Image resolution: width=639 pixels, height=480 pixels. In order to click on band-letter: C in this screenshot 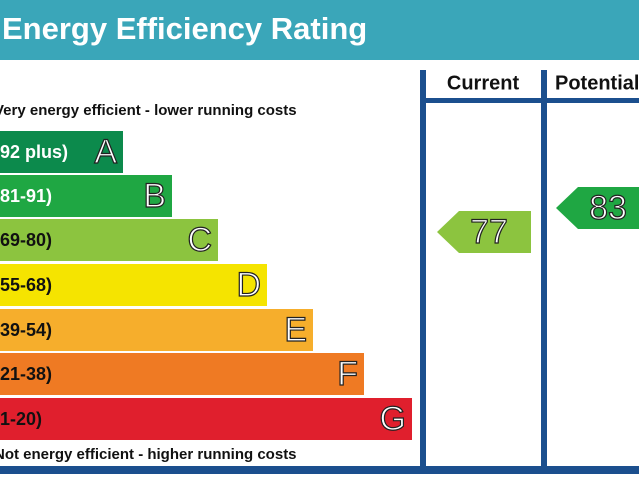, I will do `click(199, 240)`.